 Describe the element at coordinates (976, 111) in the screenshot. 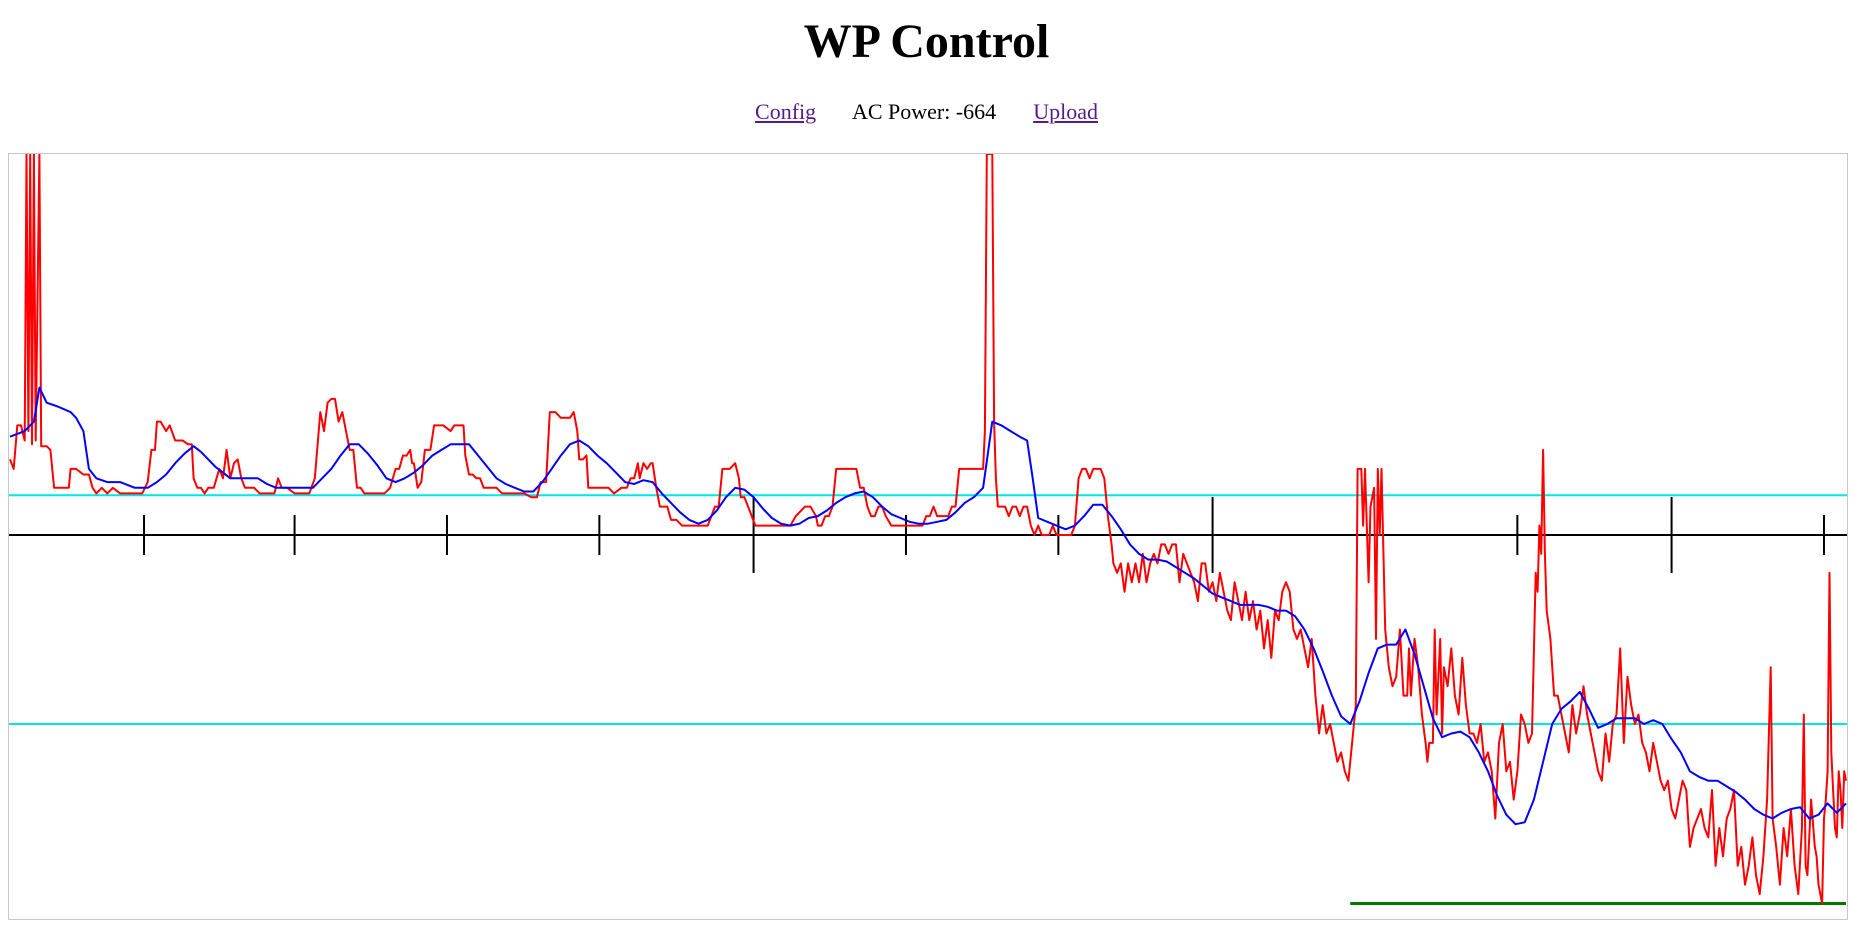

I see `ac-power-value: -664` at that location.